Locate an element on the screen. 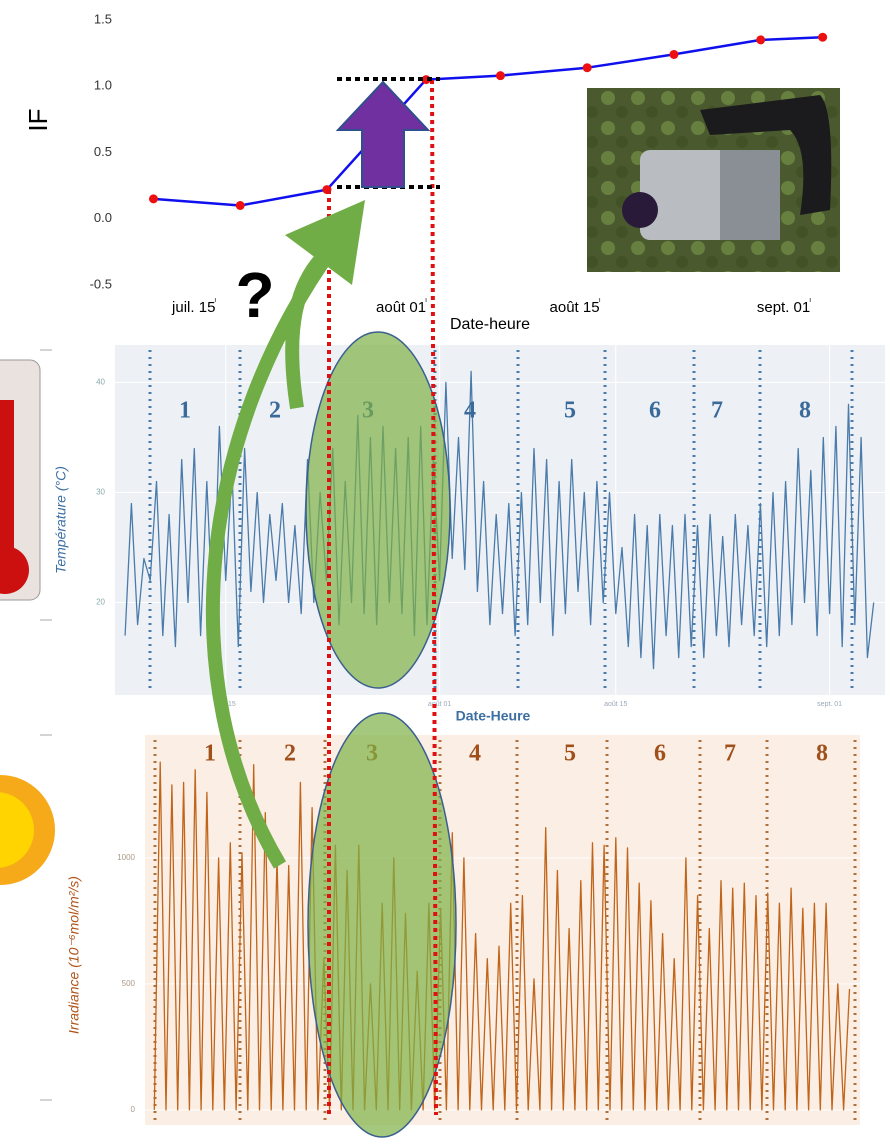 The image size is (893, 1138). sun-icon is located at coordinates (27, 830).